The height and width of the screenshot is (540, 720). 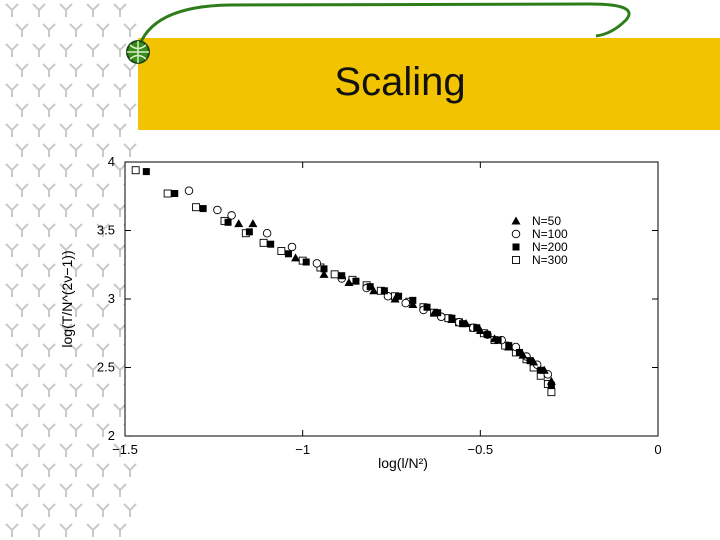 I want to click on x-tick-label: −1.5, so click(x=125, y=449).